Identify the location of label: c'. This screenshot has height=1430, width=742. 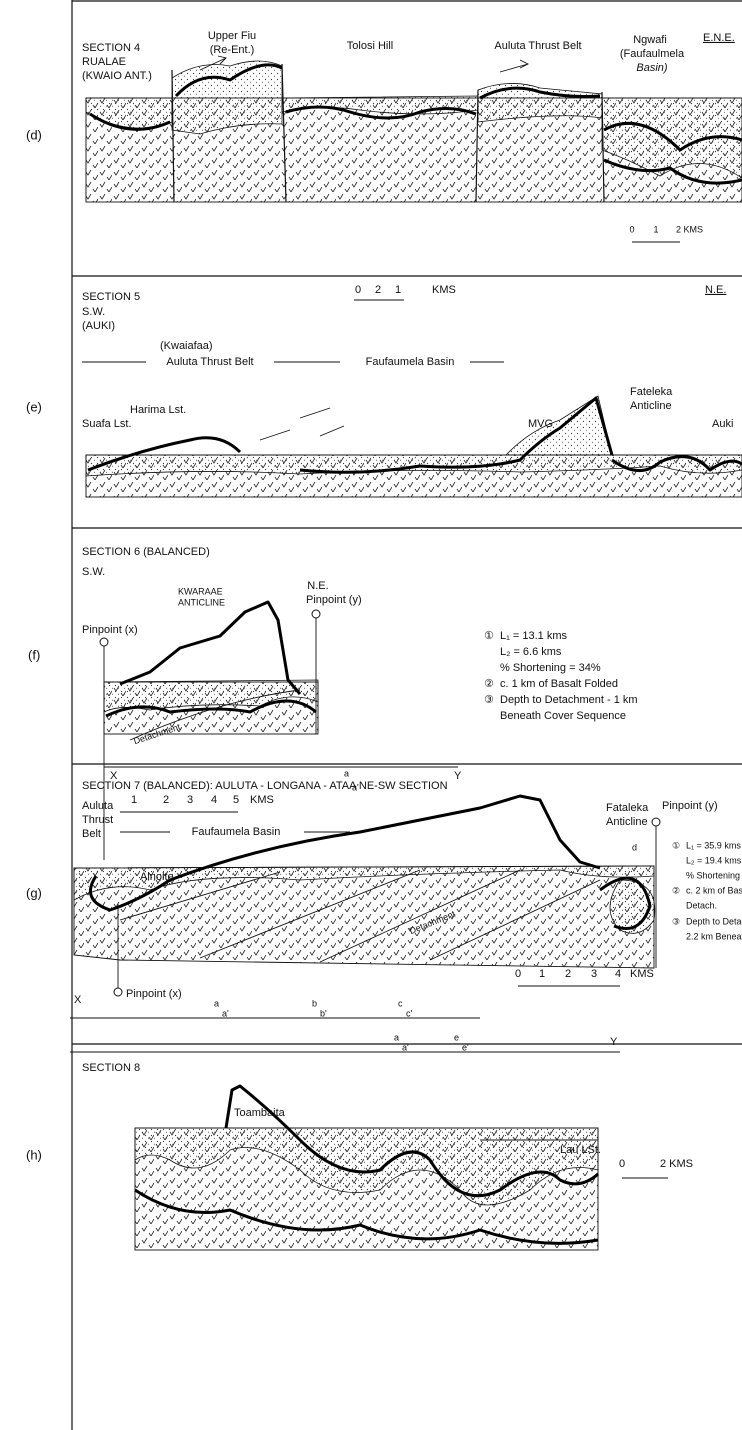
(409, 1013).